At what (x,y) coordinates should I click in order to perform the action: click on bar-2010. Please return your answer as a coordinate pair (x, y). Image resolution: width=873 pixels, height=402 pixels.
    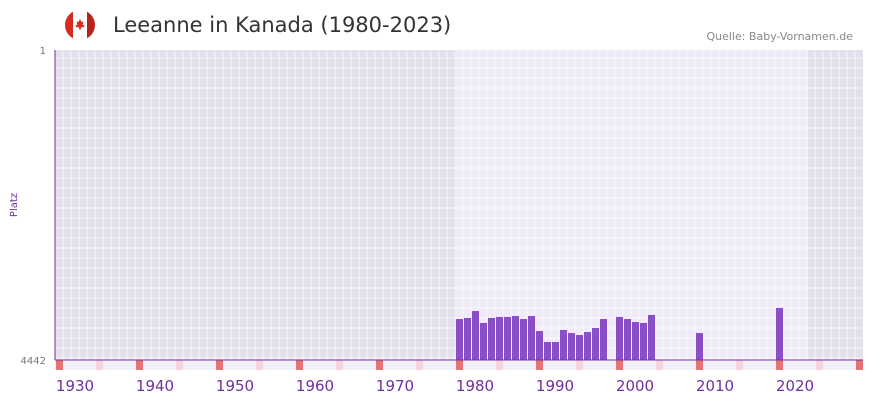
    Looking at the image, I should click on (699, 346).